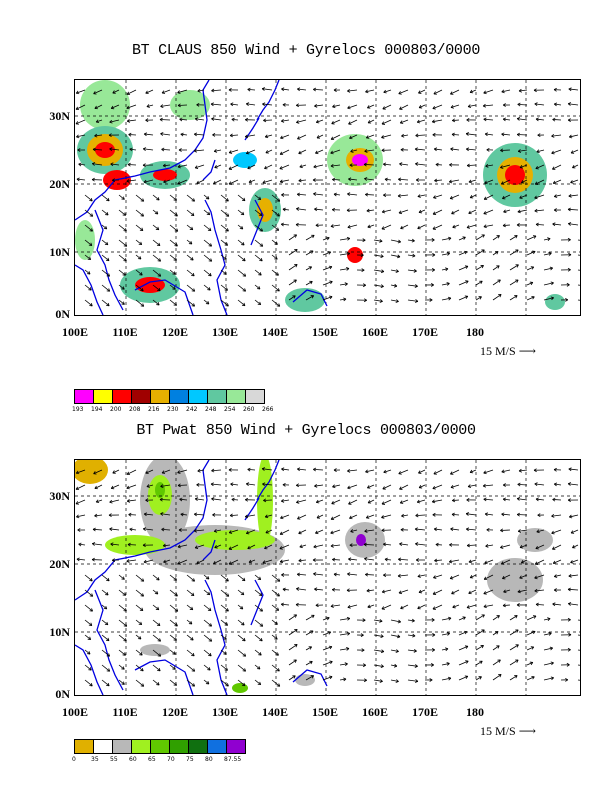 Image resolution: width=612 pixels, height=792 pixels. Describe the element at coordinates (190, 759) in the screenshot. I see `legend-label: 75` at that location.